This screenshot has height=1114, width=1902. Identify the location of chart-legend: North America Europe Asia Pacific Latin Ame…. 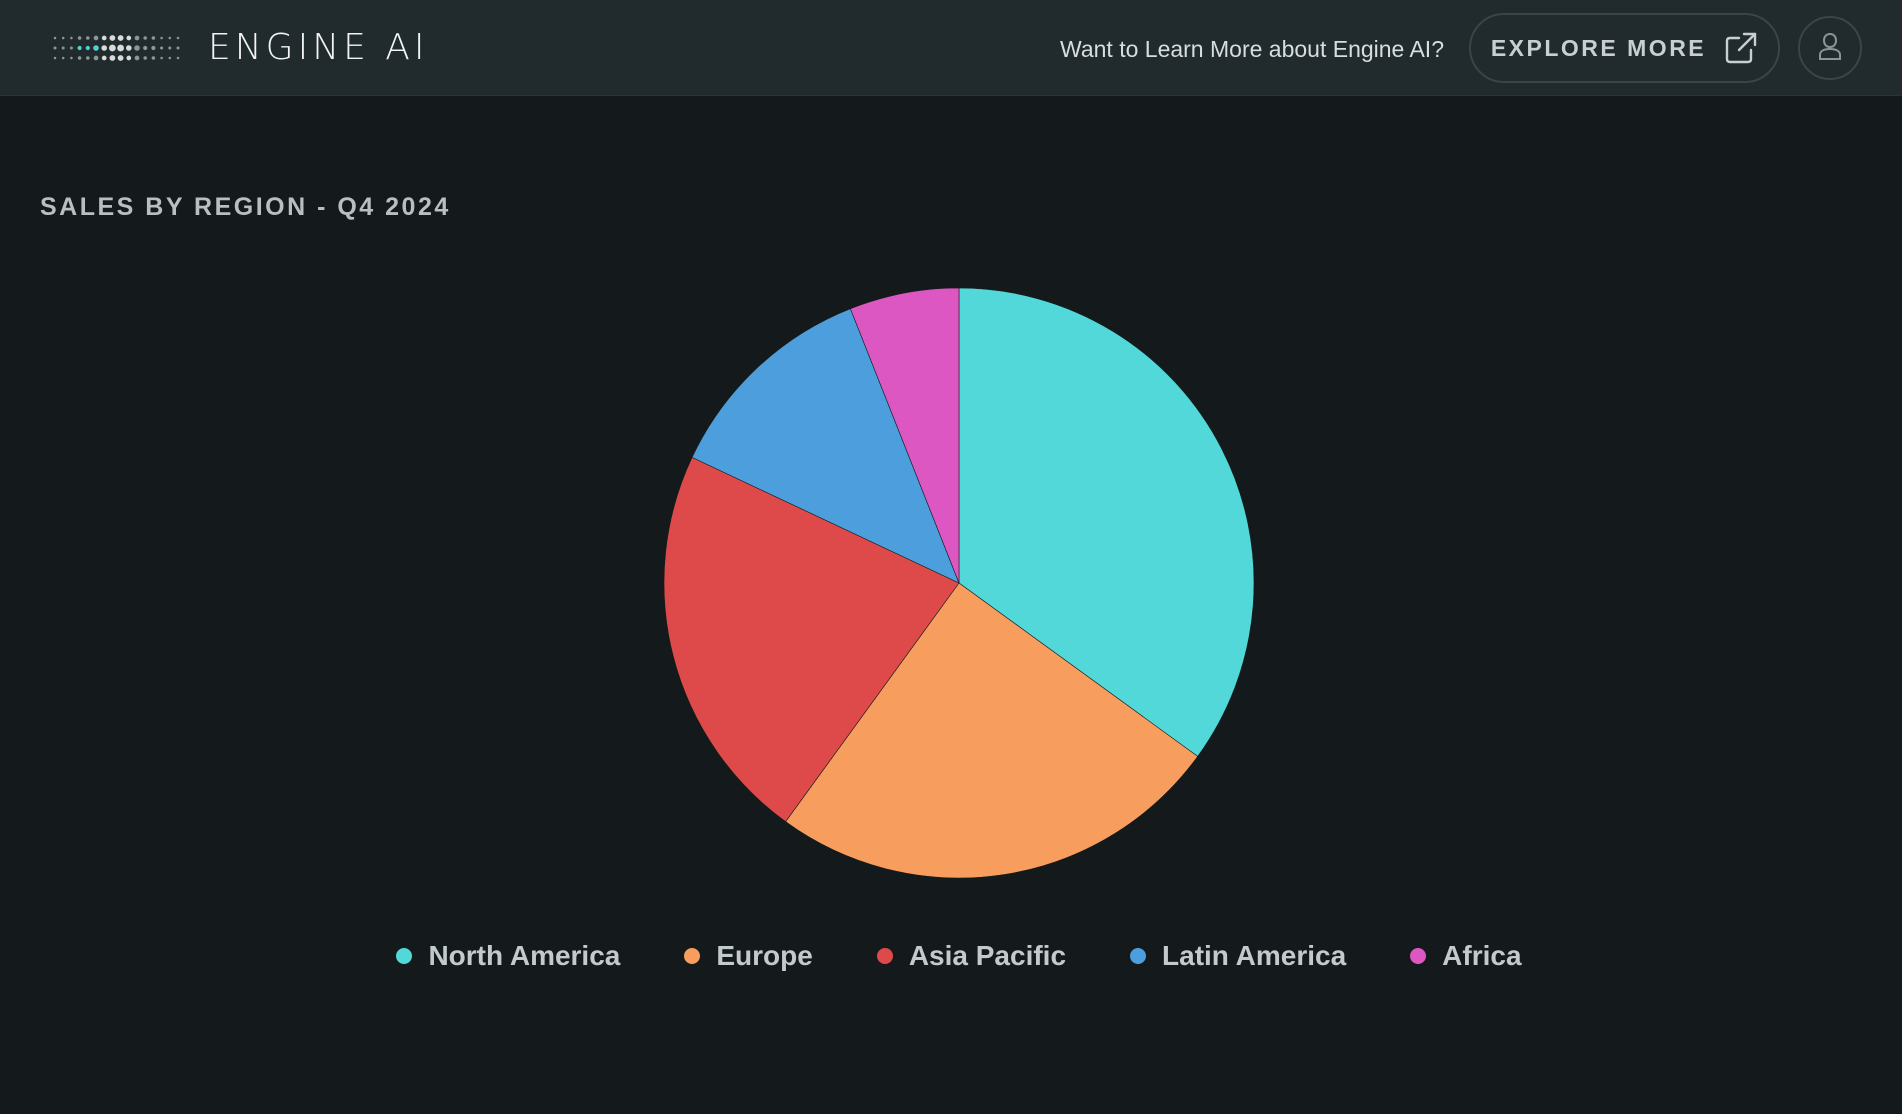
(951, 956).